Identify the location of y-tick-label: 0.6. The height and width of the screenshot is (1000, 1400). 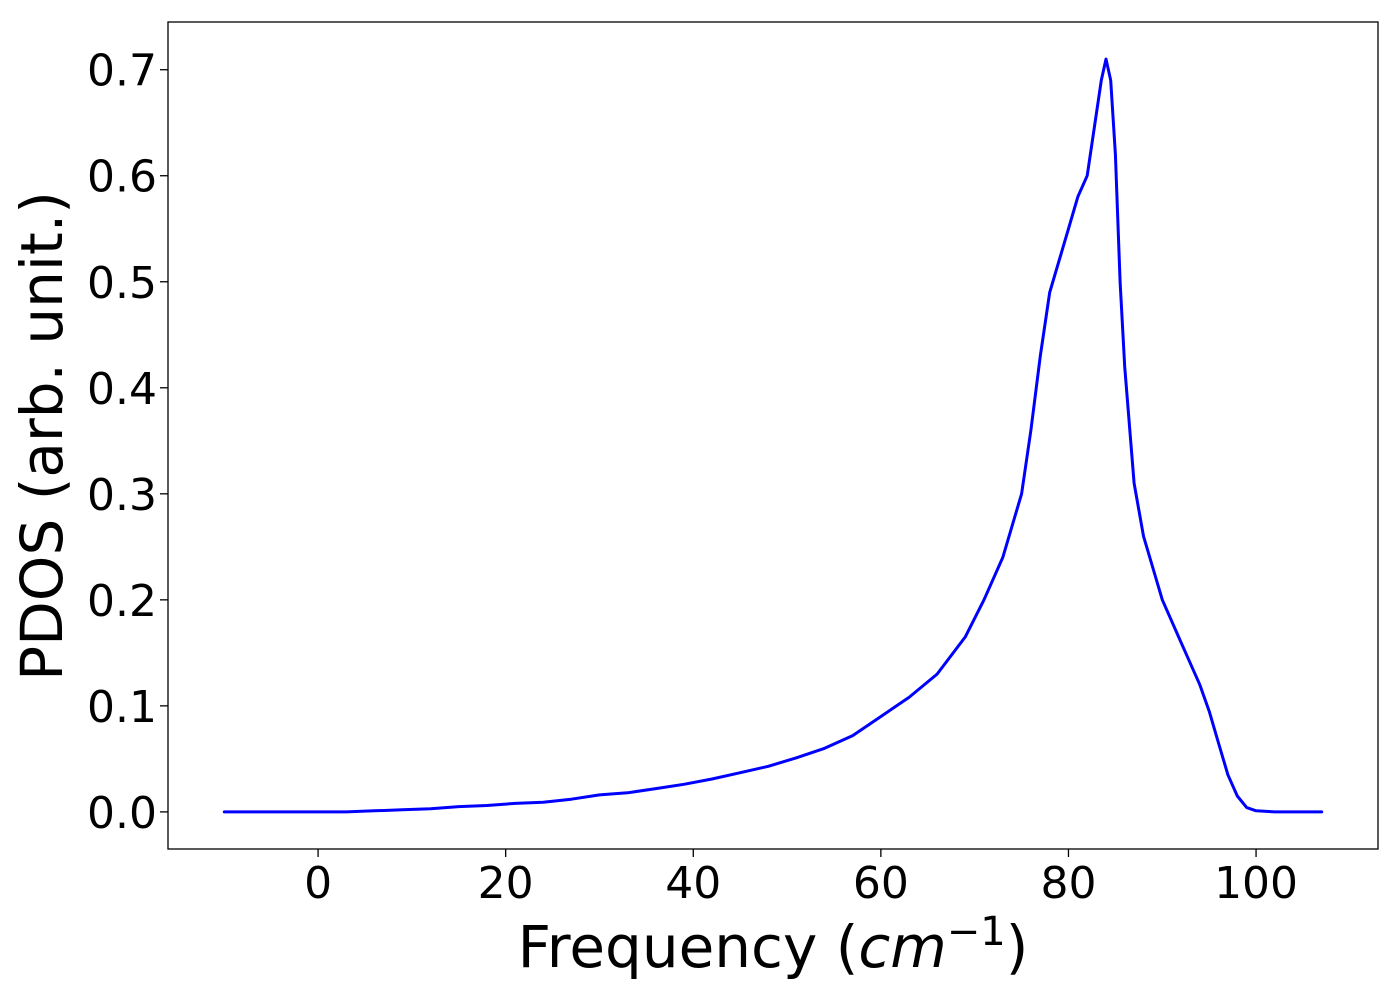
(122, 177).